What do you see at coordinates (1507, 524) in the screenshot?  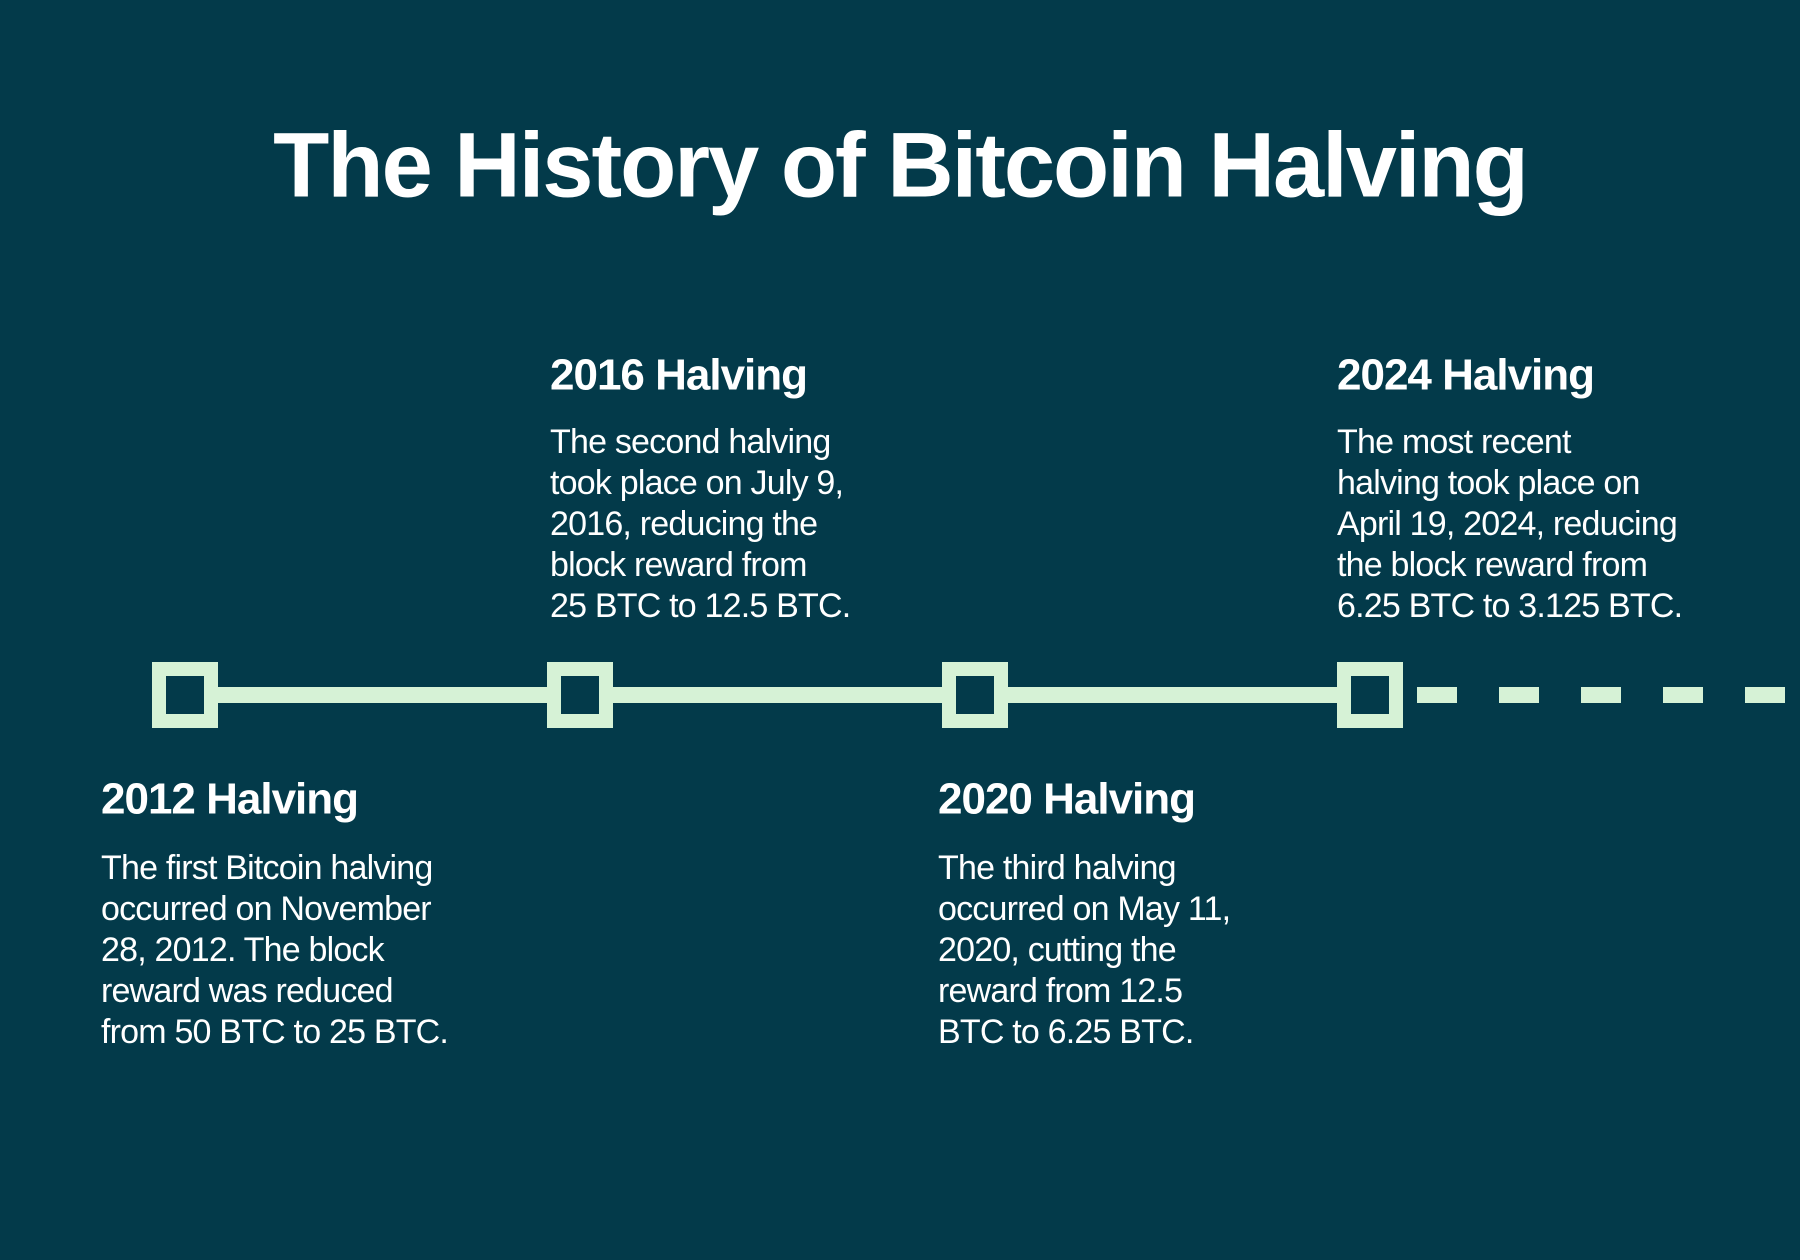 I see `event-description: April 19, 2024, reducing` at bounding box center [1507, 524].